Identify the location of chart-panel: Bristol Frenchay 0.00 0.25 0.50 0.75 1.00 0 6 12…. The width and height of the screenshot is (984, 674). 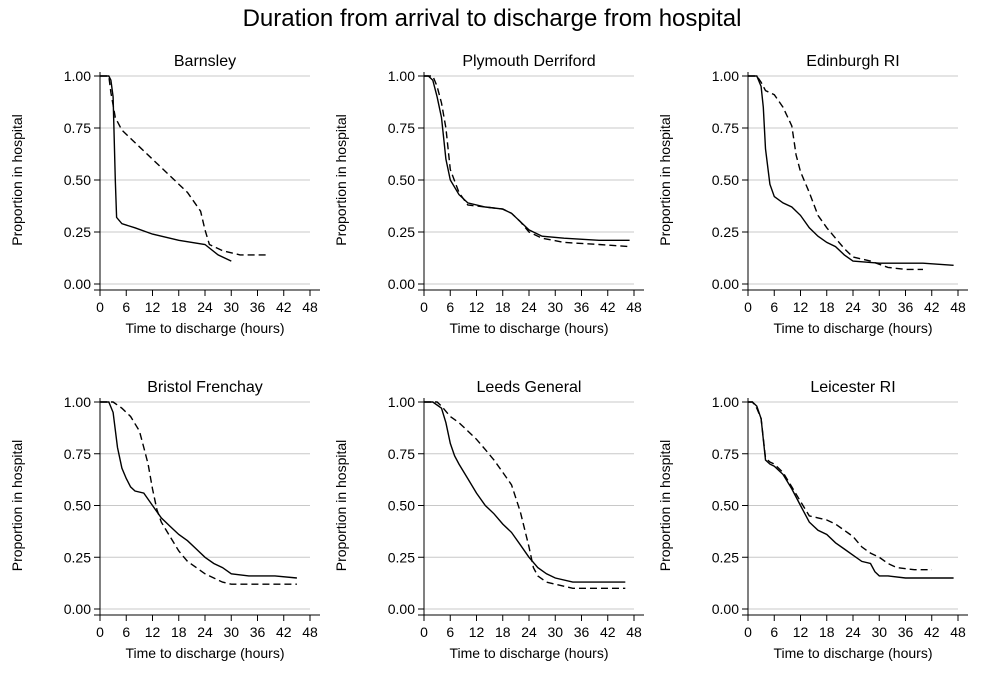
(164, 520).